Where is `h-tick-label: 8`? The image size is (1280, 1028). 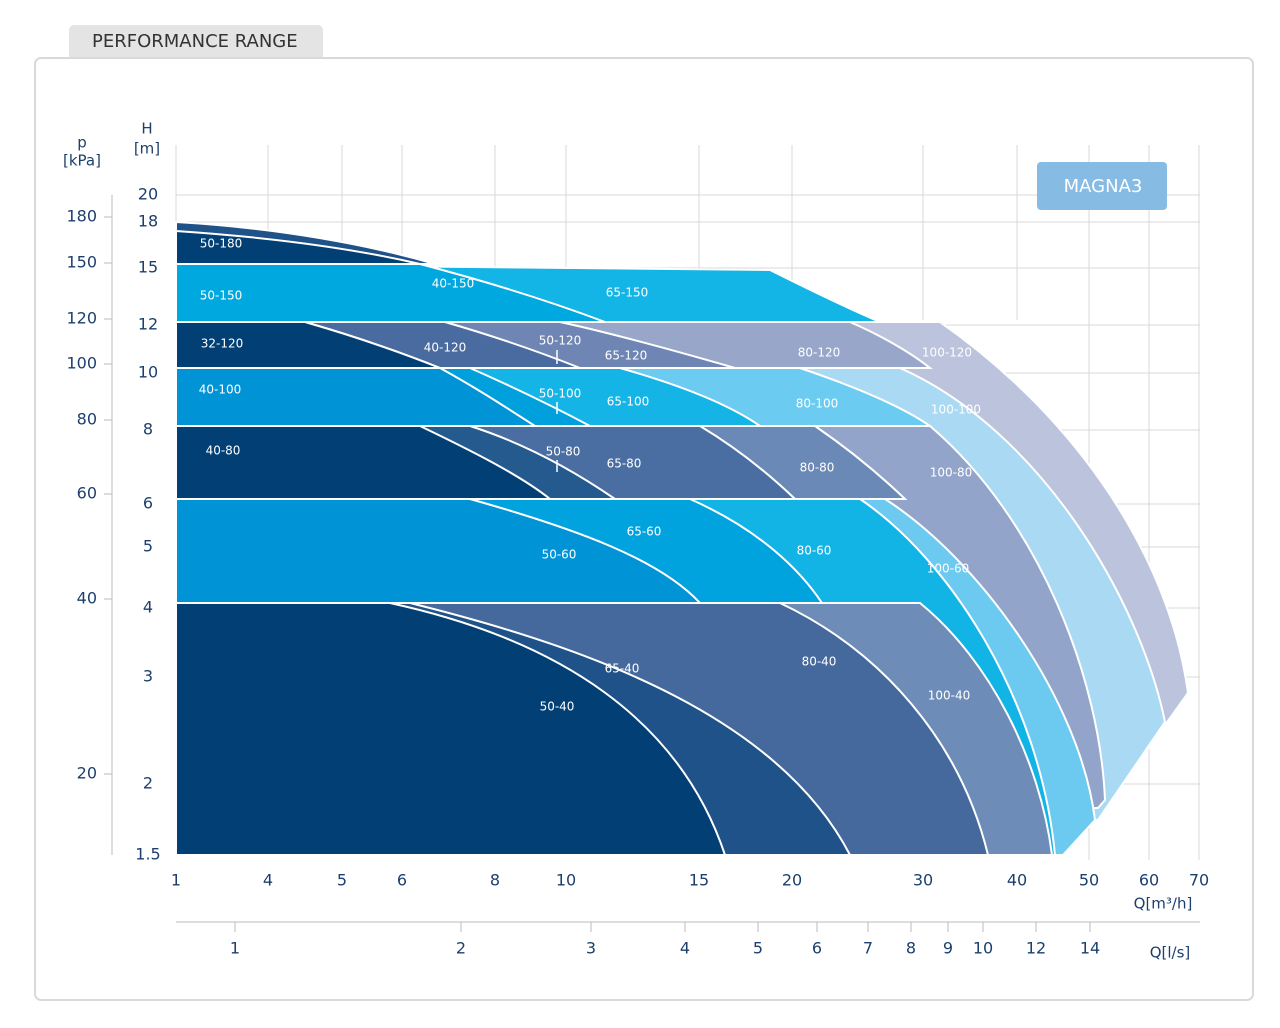
h-tick-label: 8 is located at coordinates (148, 429).